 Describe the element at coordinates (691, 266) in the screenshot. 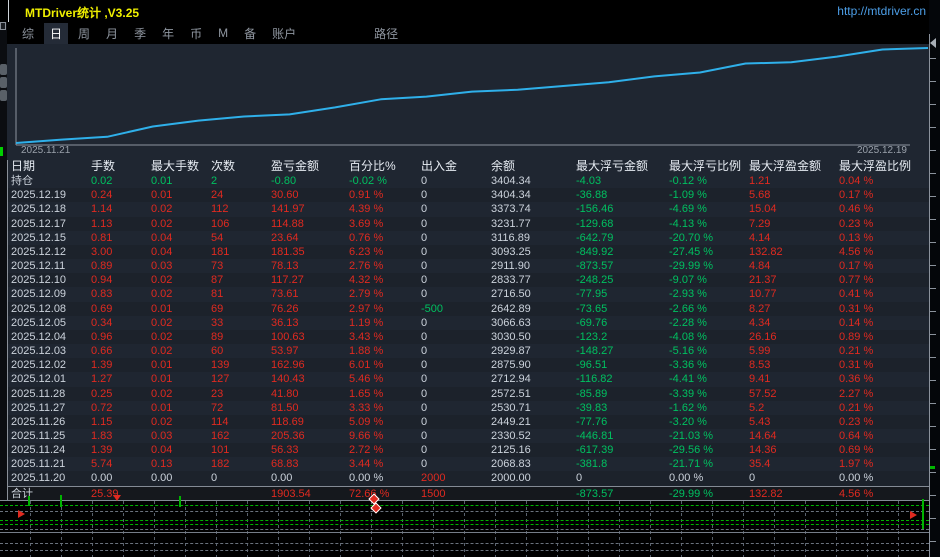

I see `table-cell: -29.99 %` at that location.